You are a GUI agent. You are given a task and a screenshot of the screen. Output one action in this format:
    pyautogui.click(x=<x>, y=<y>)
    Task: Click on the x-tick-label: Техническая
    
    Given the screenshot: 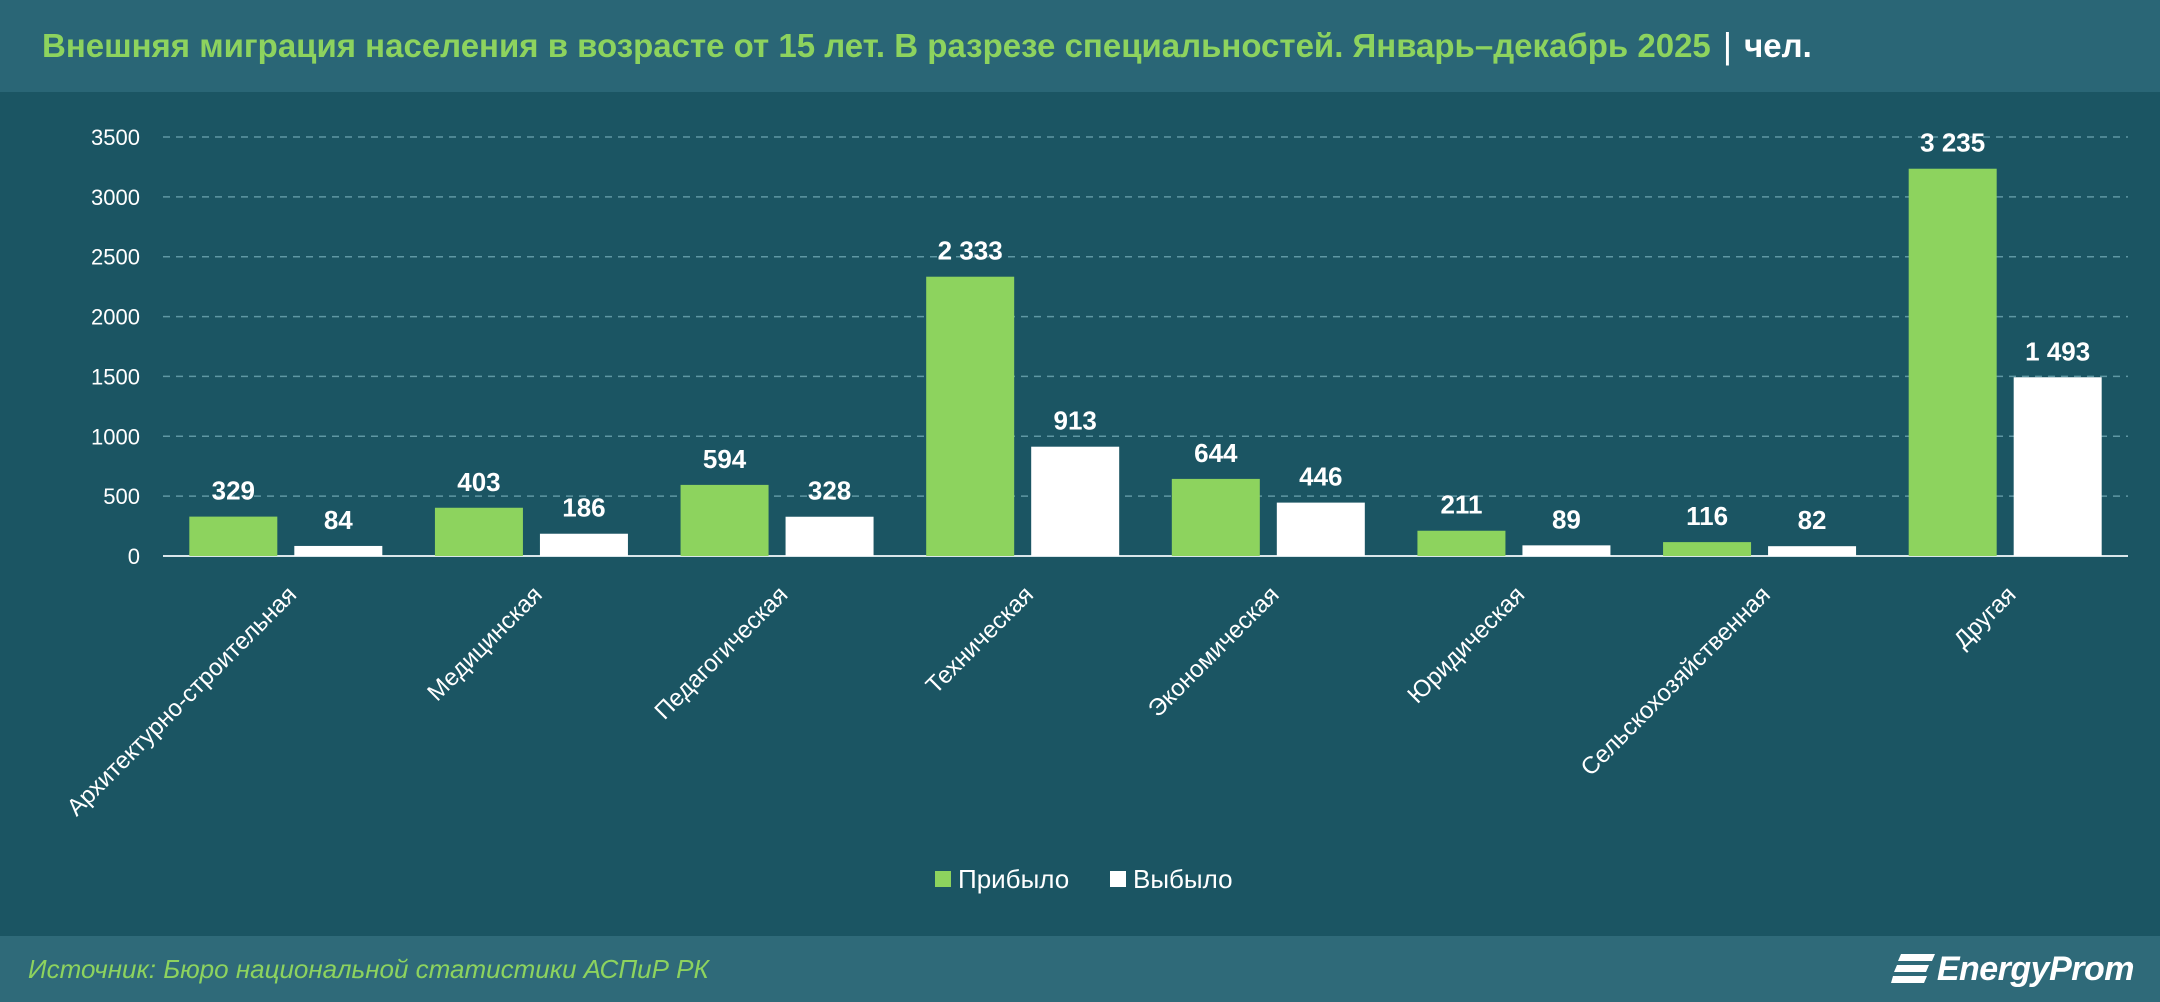 What is the action you would take?
    pyautogui.click(x=980, y=640)
    